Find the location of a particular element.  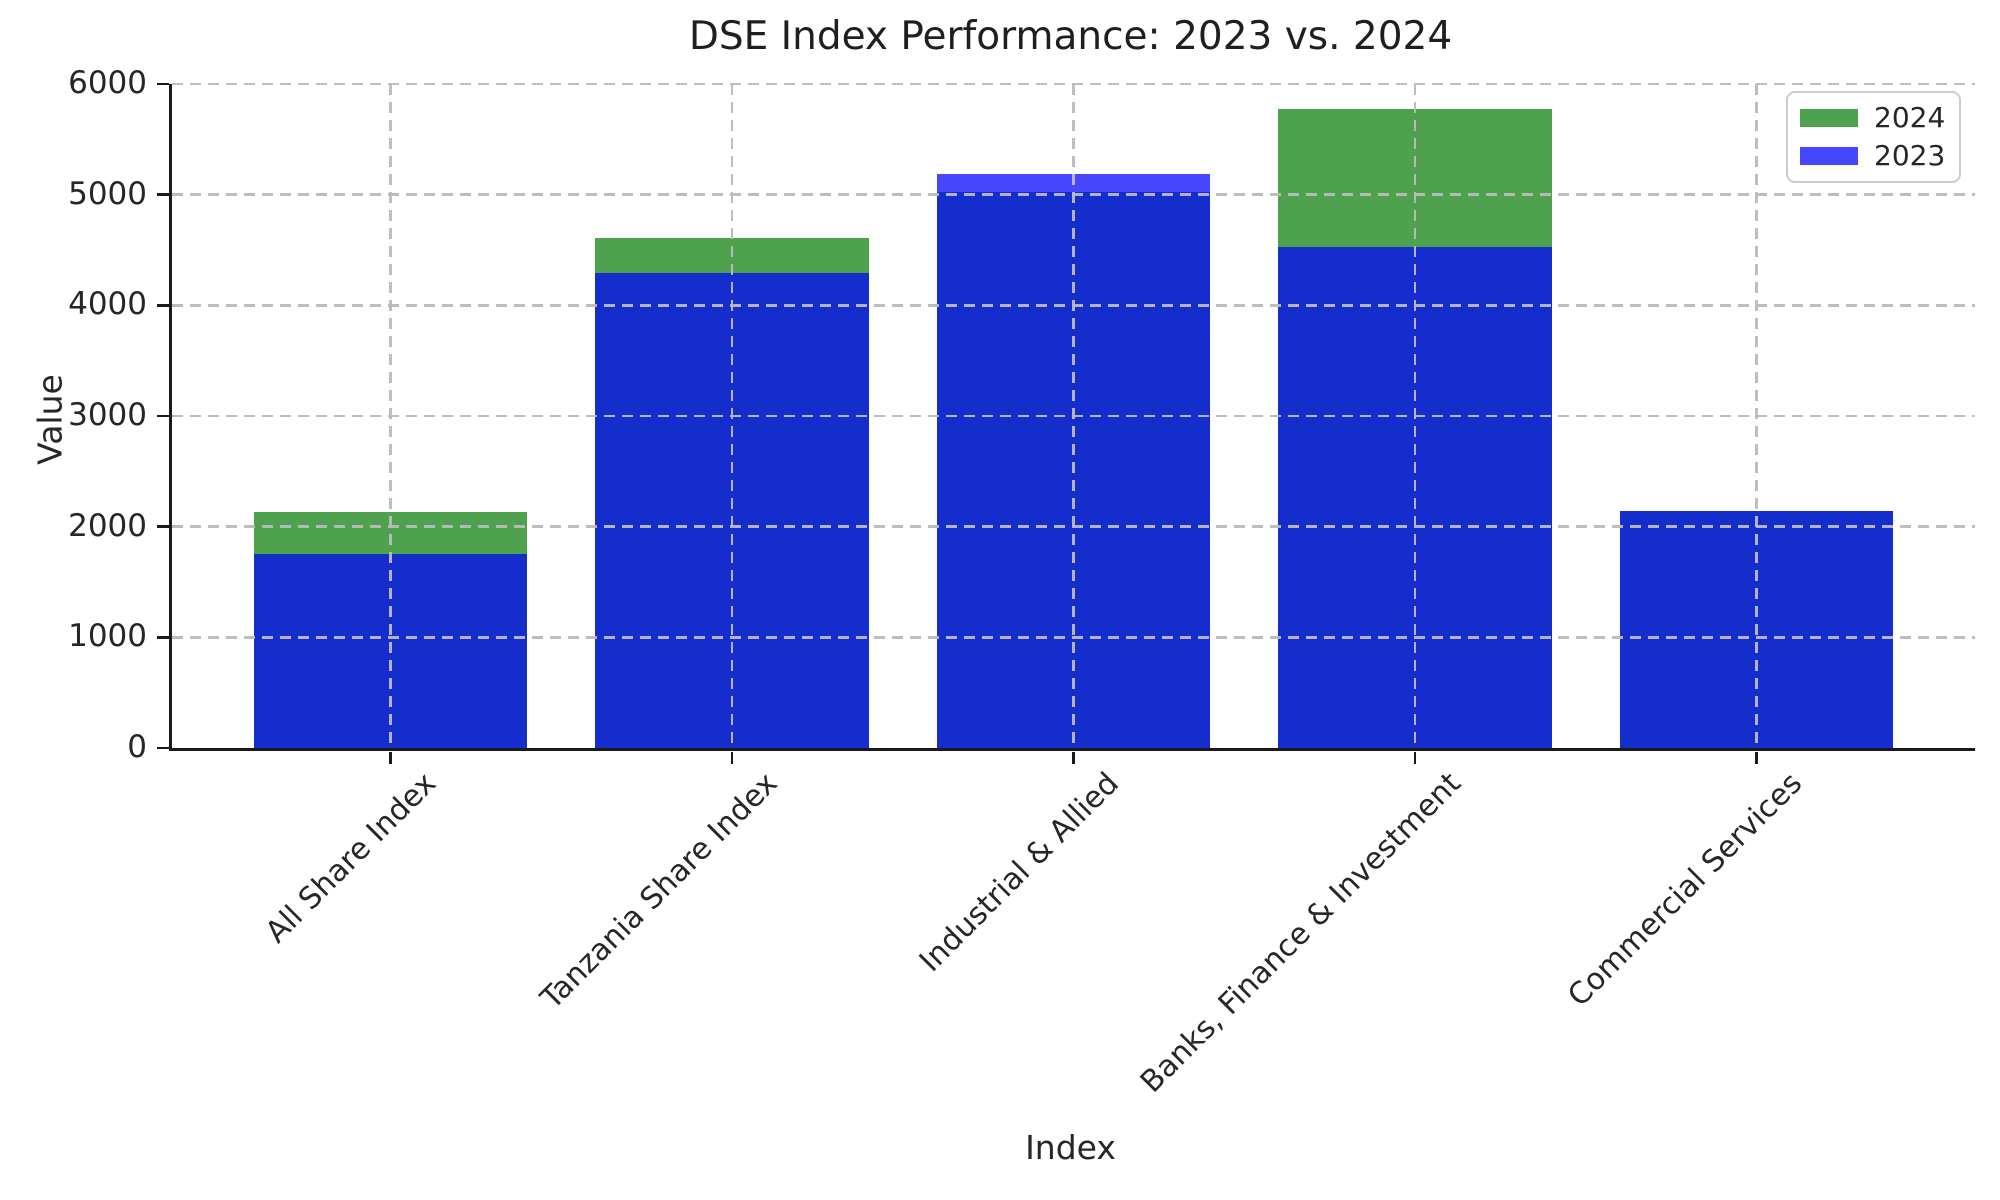

legend-item-2024: 2024 is located at coordinates (1873, 118).